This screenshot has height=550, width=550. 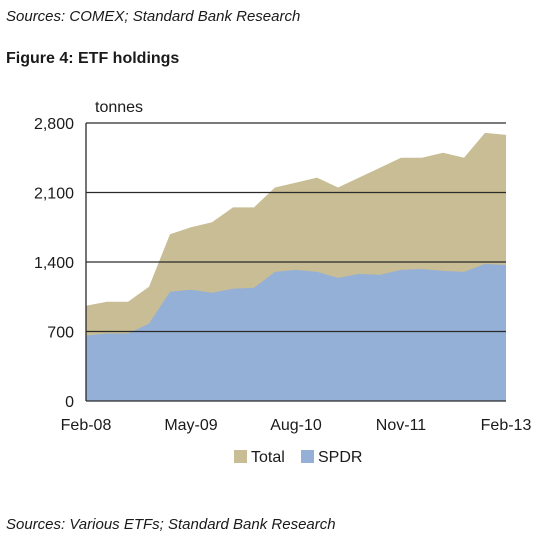 What do you see at coordinates (298, 457) in the screenshot?
I see `legend: Total SPDR` at bounding box center [298, 457].